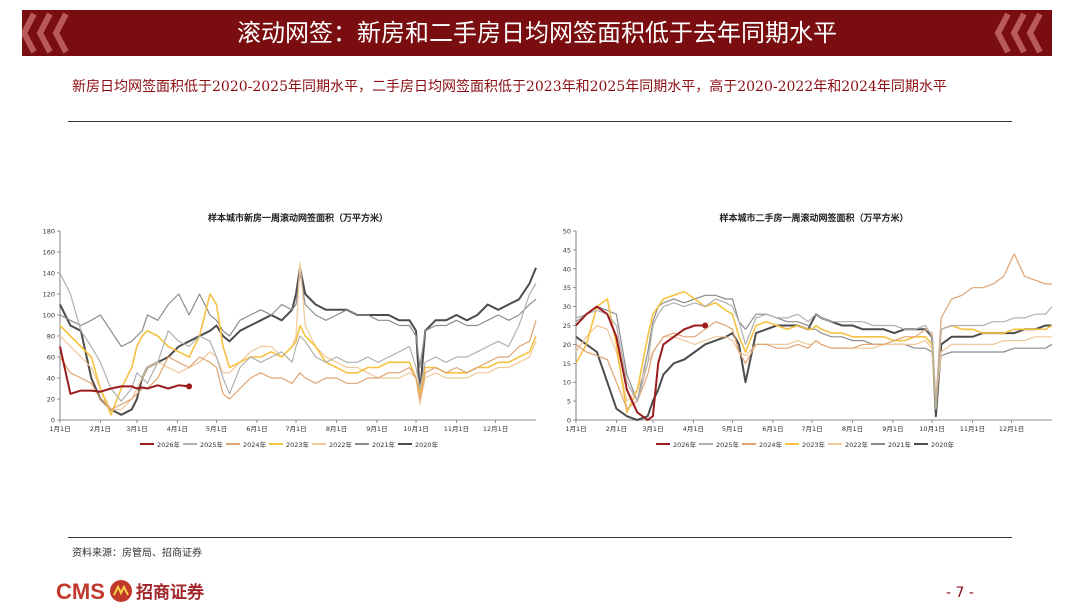  I want to click on y-tick-label: 100, so click(49, 316).